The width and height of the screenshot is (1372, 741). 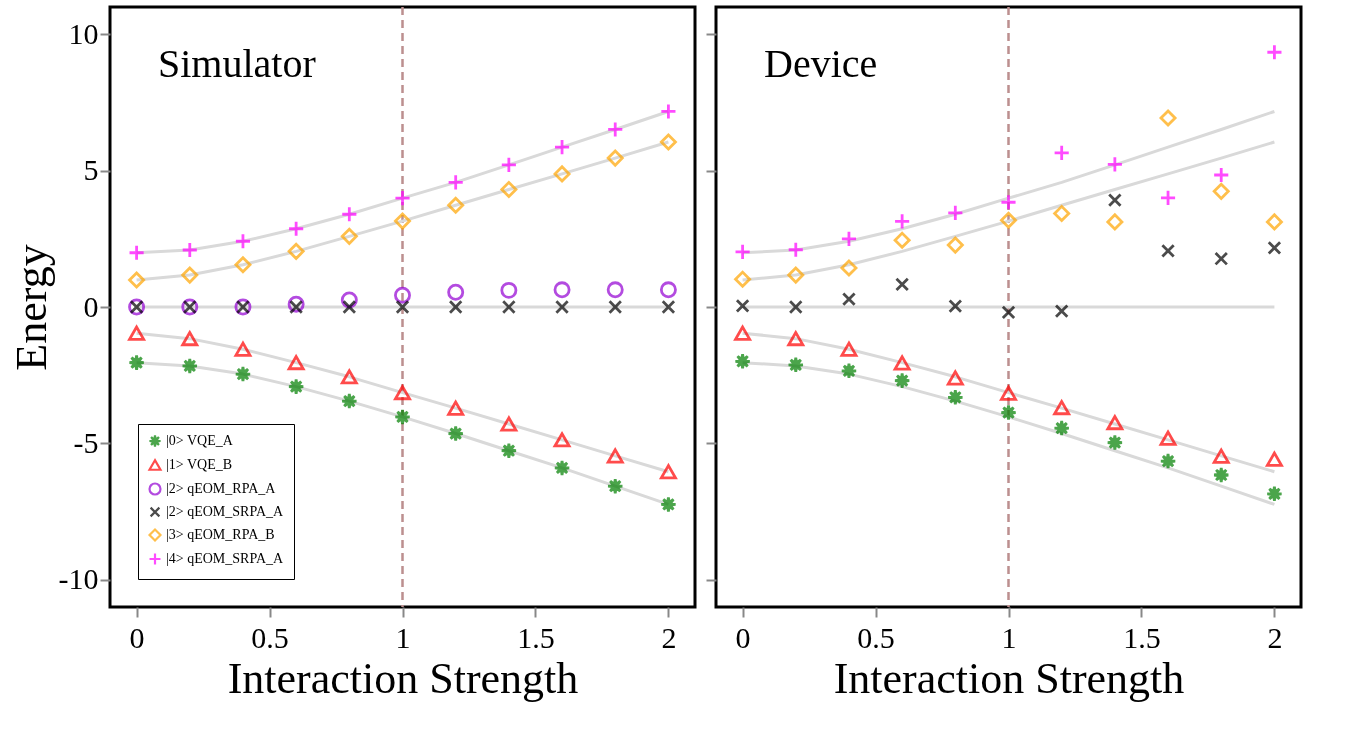 I want to click on legend-label: |0> VQE_A, so click(x=200, y=440).